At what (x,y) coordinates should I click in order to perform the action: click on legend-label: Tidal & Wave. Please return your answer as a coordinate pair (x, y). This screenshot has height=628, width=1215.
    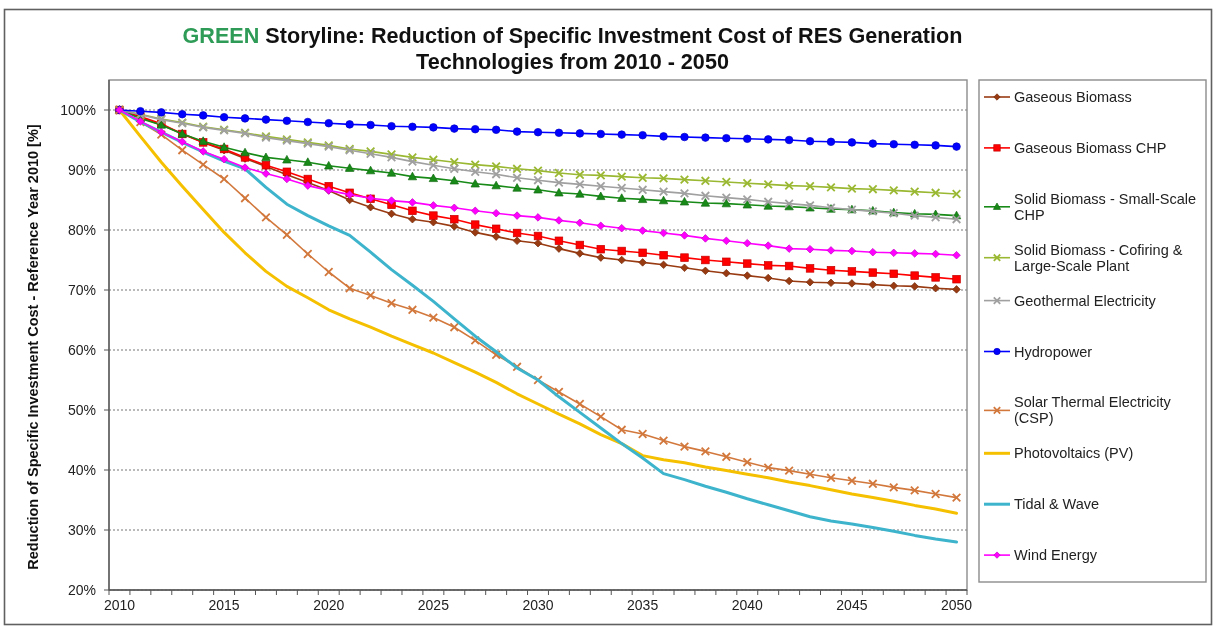
    Looking at the image, I should click on (1057, 504).